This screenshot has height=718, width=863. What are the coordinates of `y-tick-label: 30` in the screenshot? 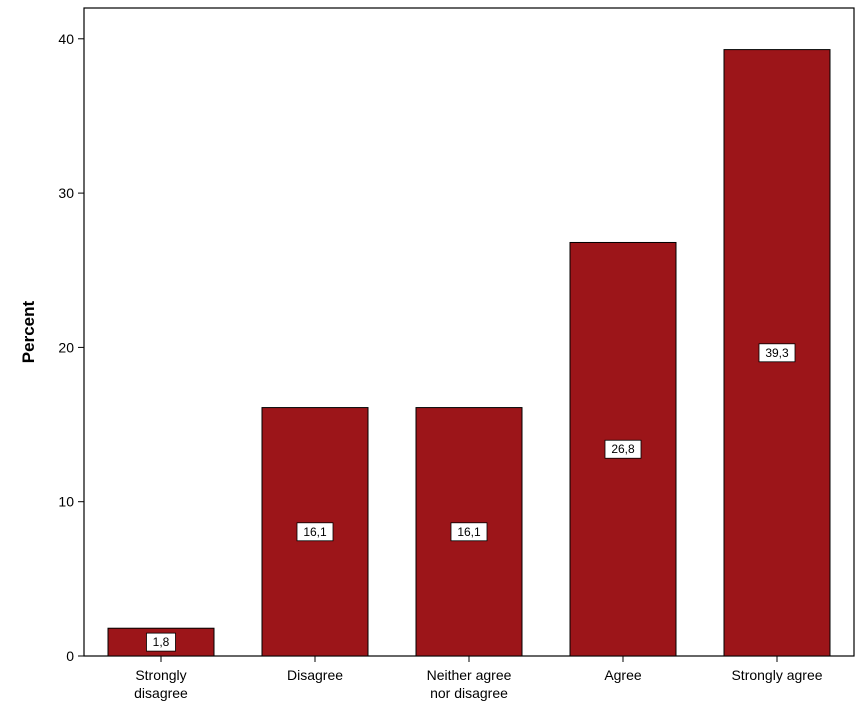 It's located at (66, 193).